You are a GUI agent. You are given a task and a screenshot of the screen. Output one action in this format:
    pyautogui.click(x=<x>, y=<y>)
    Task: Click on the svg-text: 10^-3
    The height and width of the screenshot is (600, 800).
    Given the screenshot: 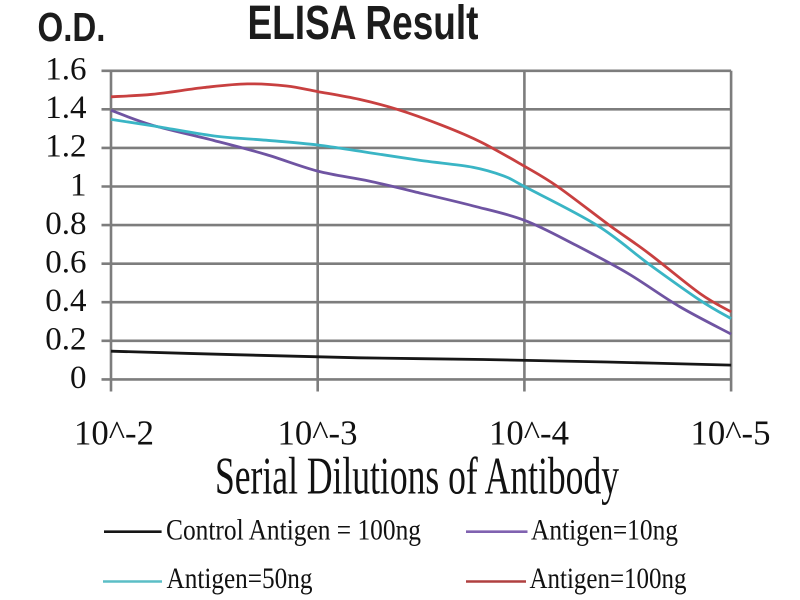 What is the action you would take?
    pyautogui.click(x=318, y=433)
    